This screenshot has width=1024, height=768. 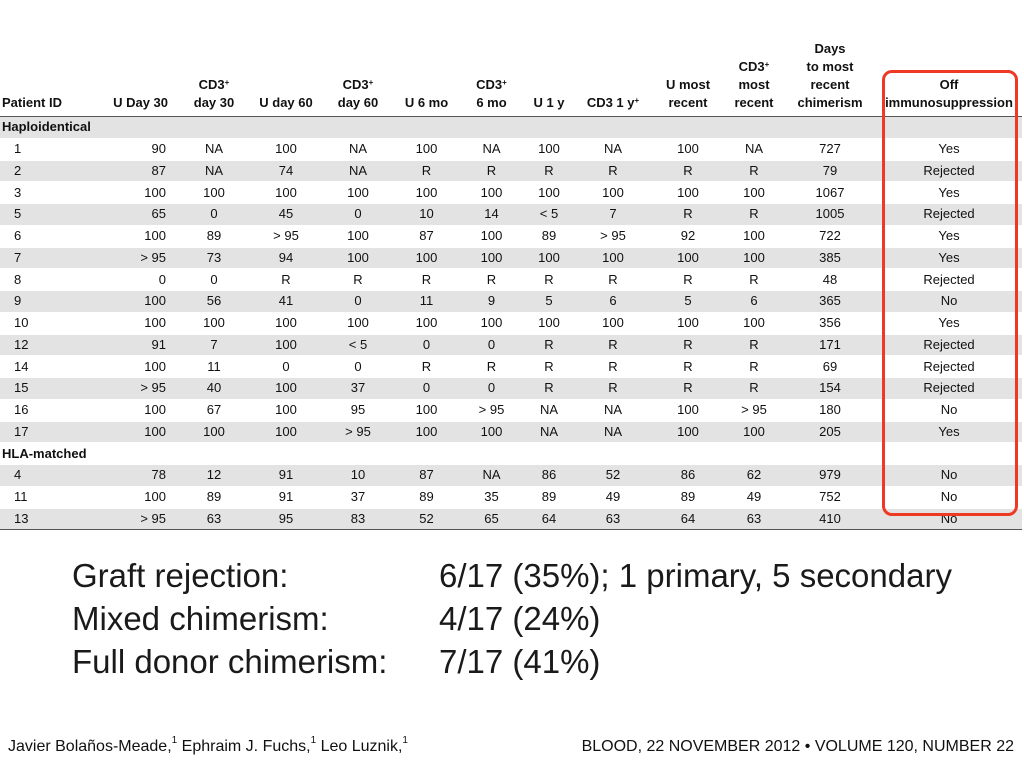 What do you see at coordinates (49, 475) in the screenshot?
I see `patient-id-cell: 4` at bounding box center [49, 475].